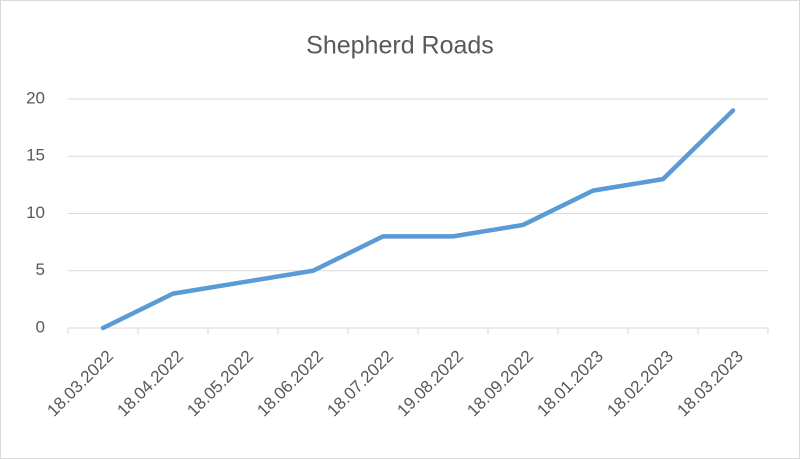  Describe the element at coordinates (35, 155) in the screenshot. I see `y-tick-label: 15` at that location.